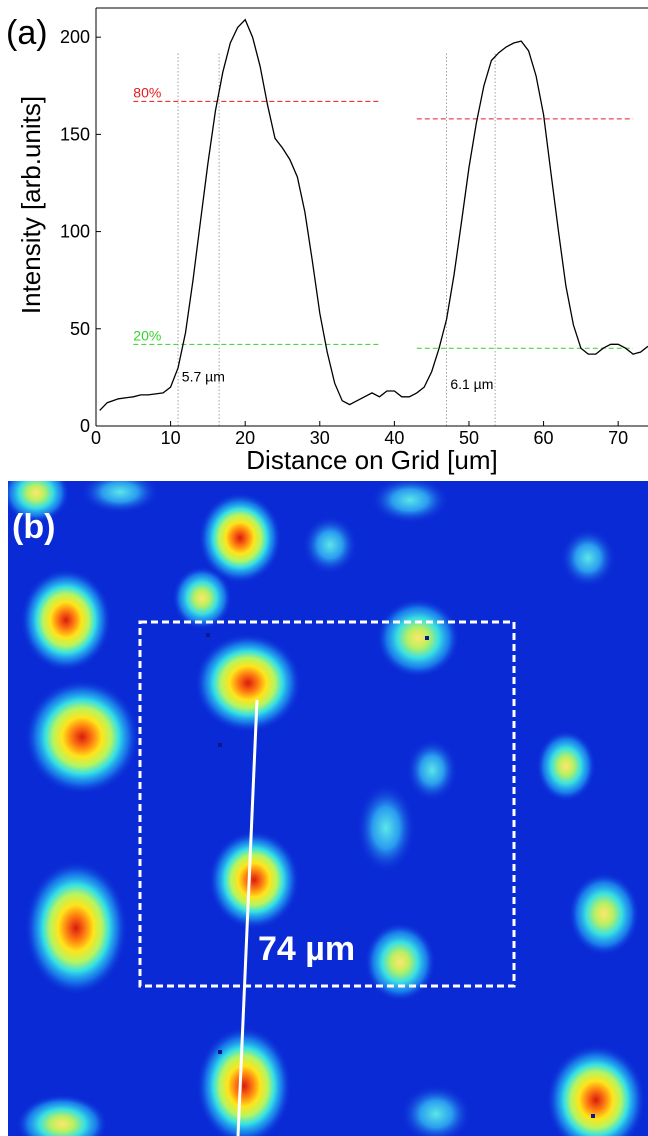 The height and width of the screenshot is (1136, 648). What do you see at coordinates (247, 917) in the screenshot?
I see `scale-line` at bounding box center [247, 917].